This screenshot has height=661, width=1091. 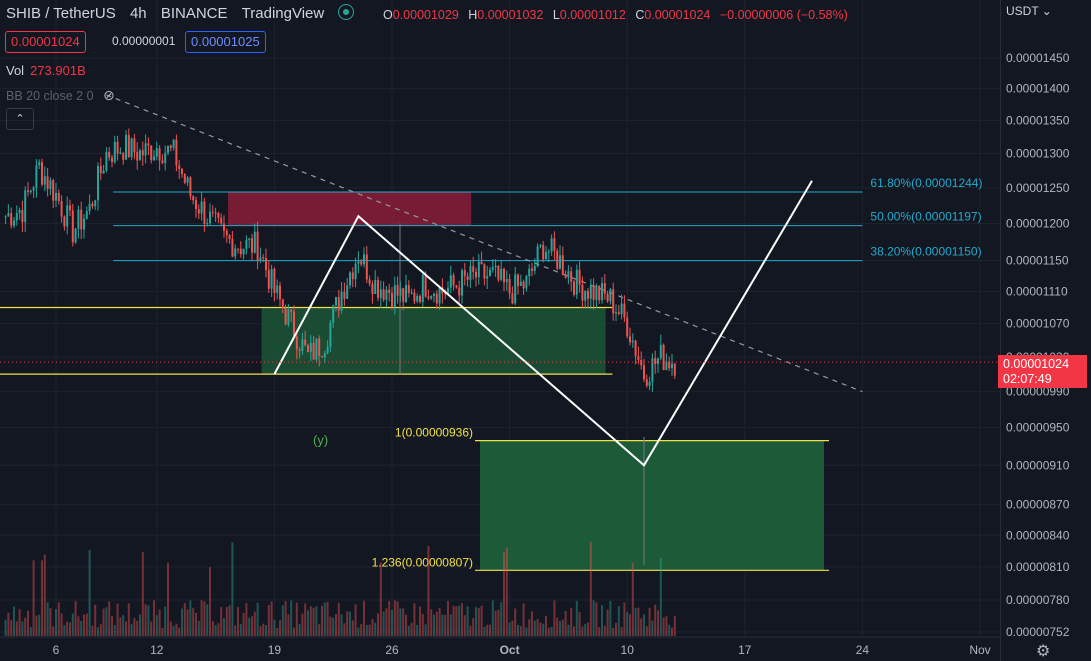 What do you see at coordinates (225, 42) in the screenshot?
I see `buy-button: 0.00001025` at bounding box center [225, 42].